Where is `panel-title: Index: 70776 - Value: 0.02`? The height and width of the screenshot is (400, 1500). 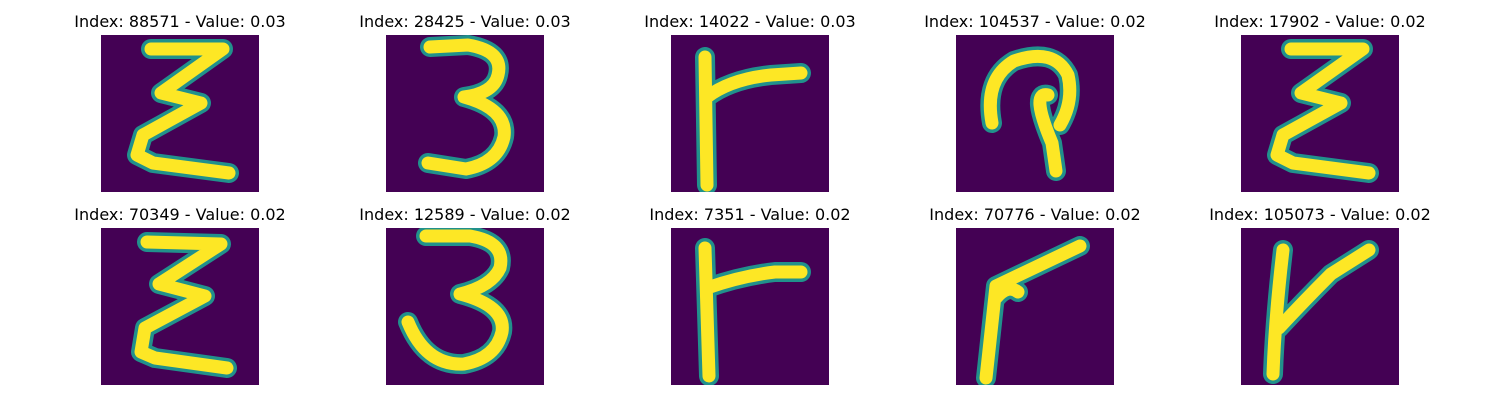
panel-title: Index: 70776 - Value: 0.02 is located at coordinates (1035, 214).